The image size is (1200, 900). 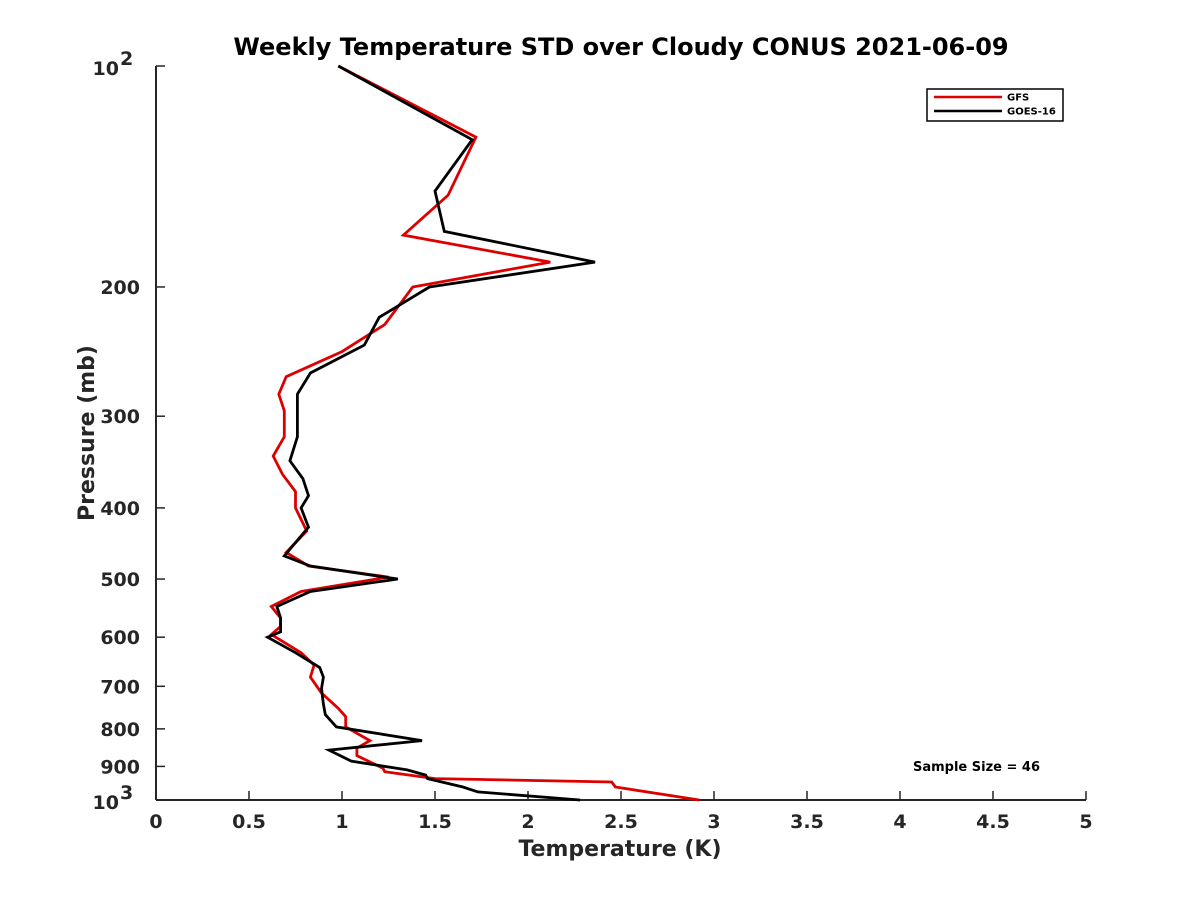 What do you see at coordinates (126, 793) in the screenshot?
I see `y-tick-label-exponent: 3` at bounding box center [126, 793].